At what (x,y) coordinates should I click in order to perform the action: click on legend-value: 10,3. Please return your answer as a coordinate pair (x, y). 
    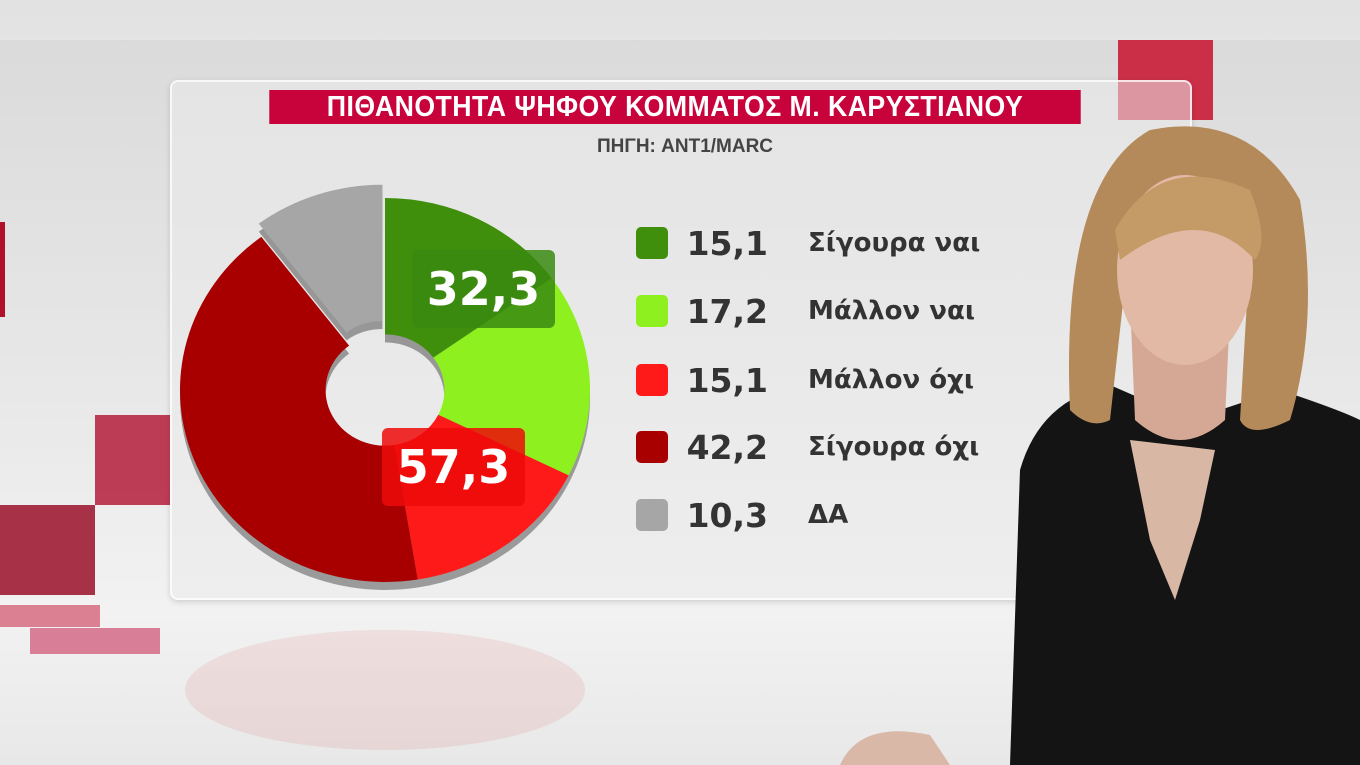
    Looking at the image, I should click on (727, 515).